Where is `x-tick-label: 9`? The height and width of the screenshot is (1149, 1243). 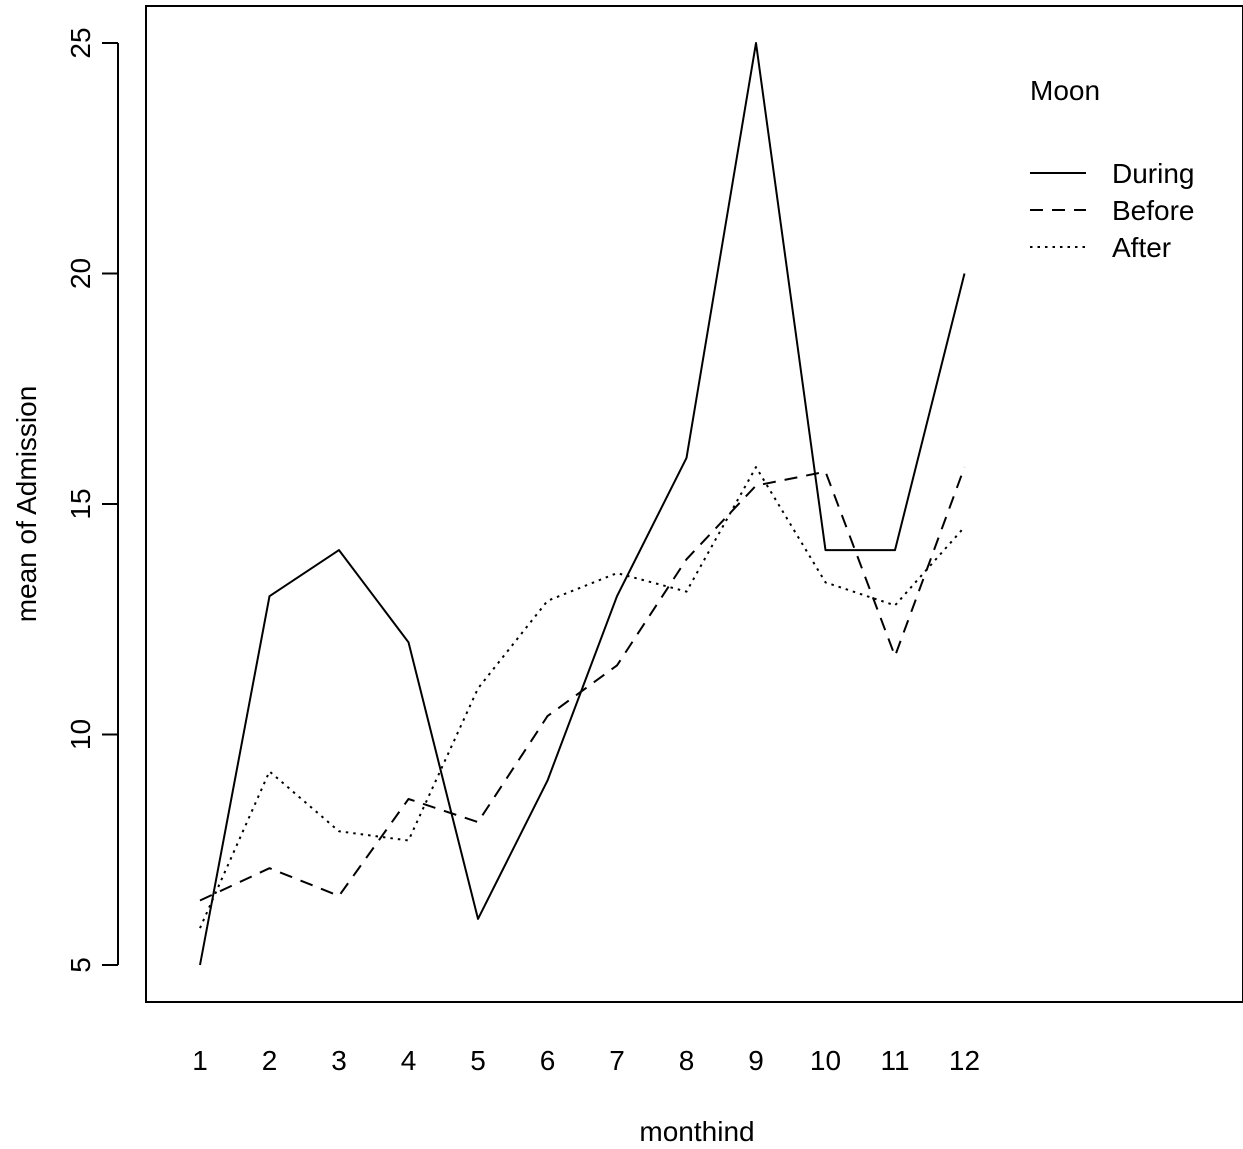 x-tick-label: 9 is located at coordinates (756, 1060).